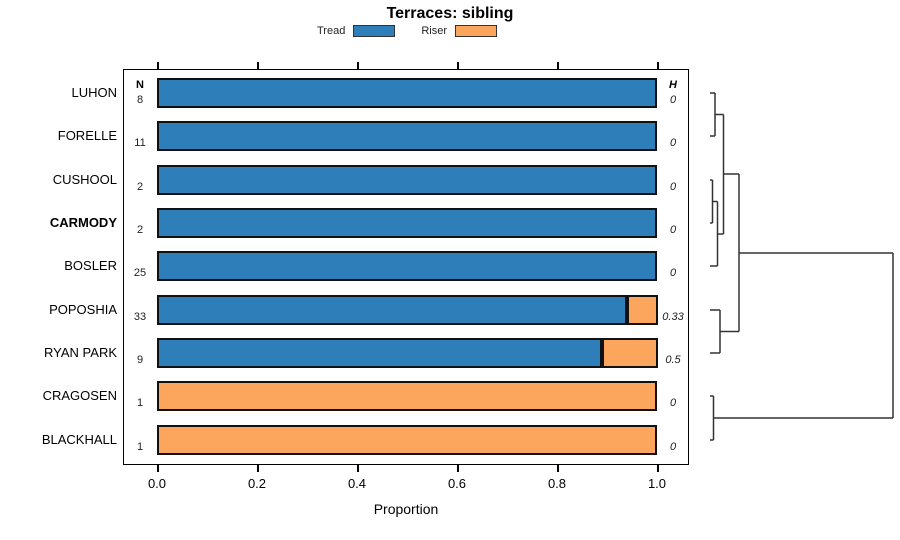  Describe the element at coordinates (657, 483) in the screenshot. I see `x-axis-tick-label: 1.0` at that location.